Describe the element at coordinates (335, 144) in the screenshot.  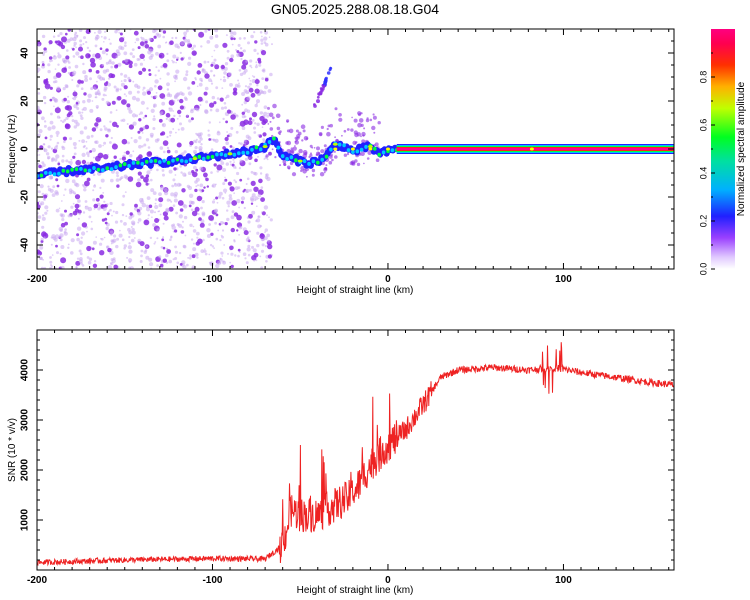
I see `signal-peak-point` at that location.